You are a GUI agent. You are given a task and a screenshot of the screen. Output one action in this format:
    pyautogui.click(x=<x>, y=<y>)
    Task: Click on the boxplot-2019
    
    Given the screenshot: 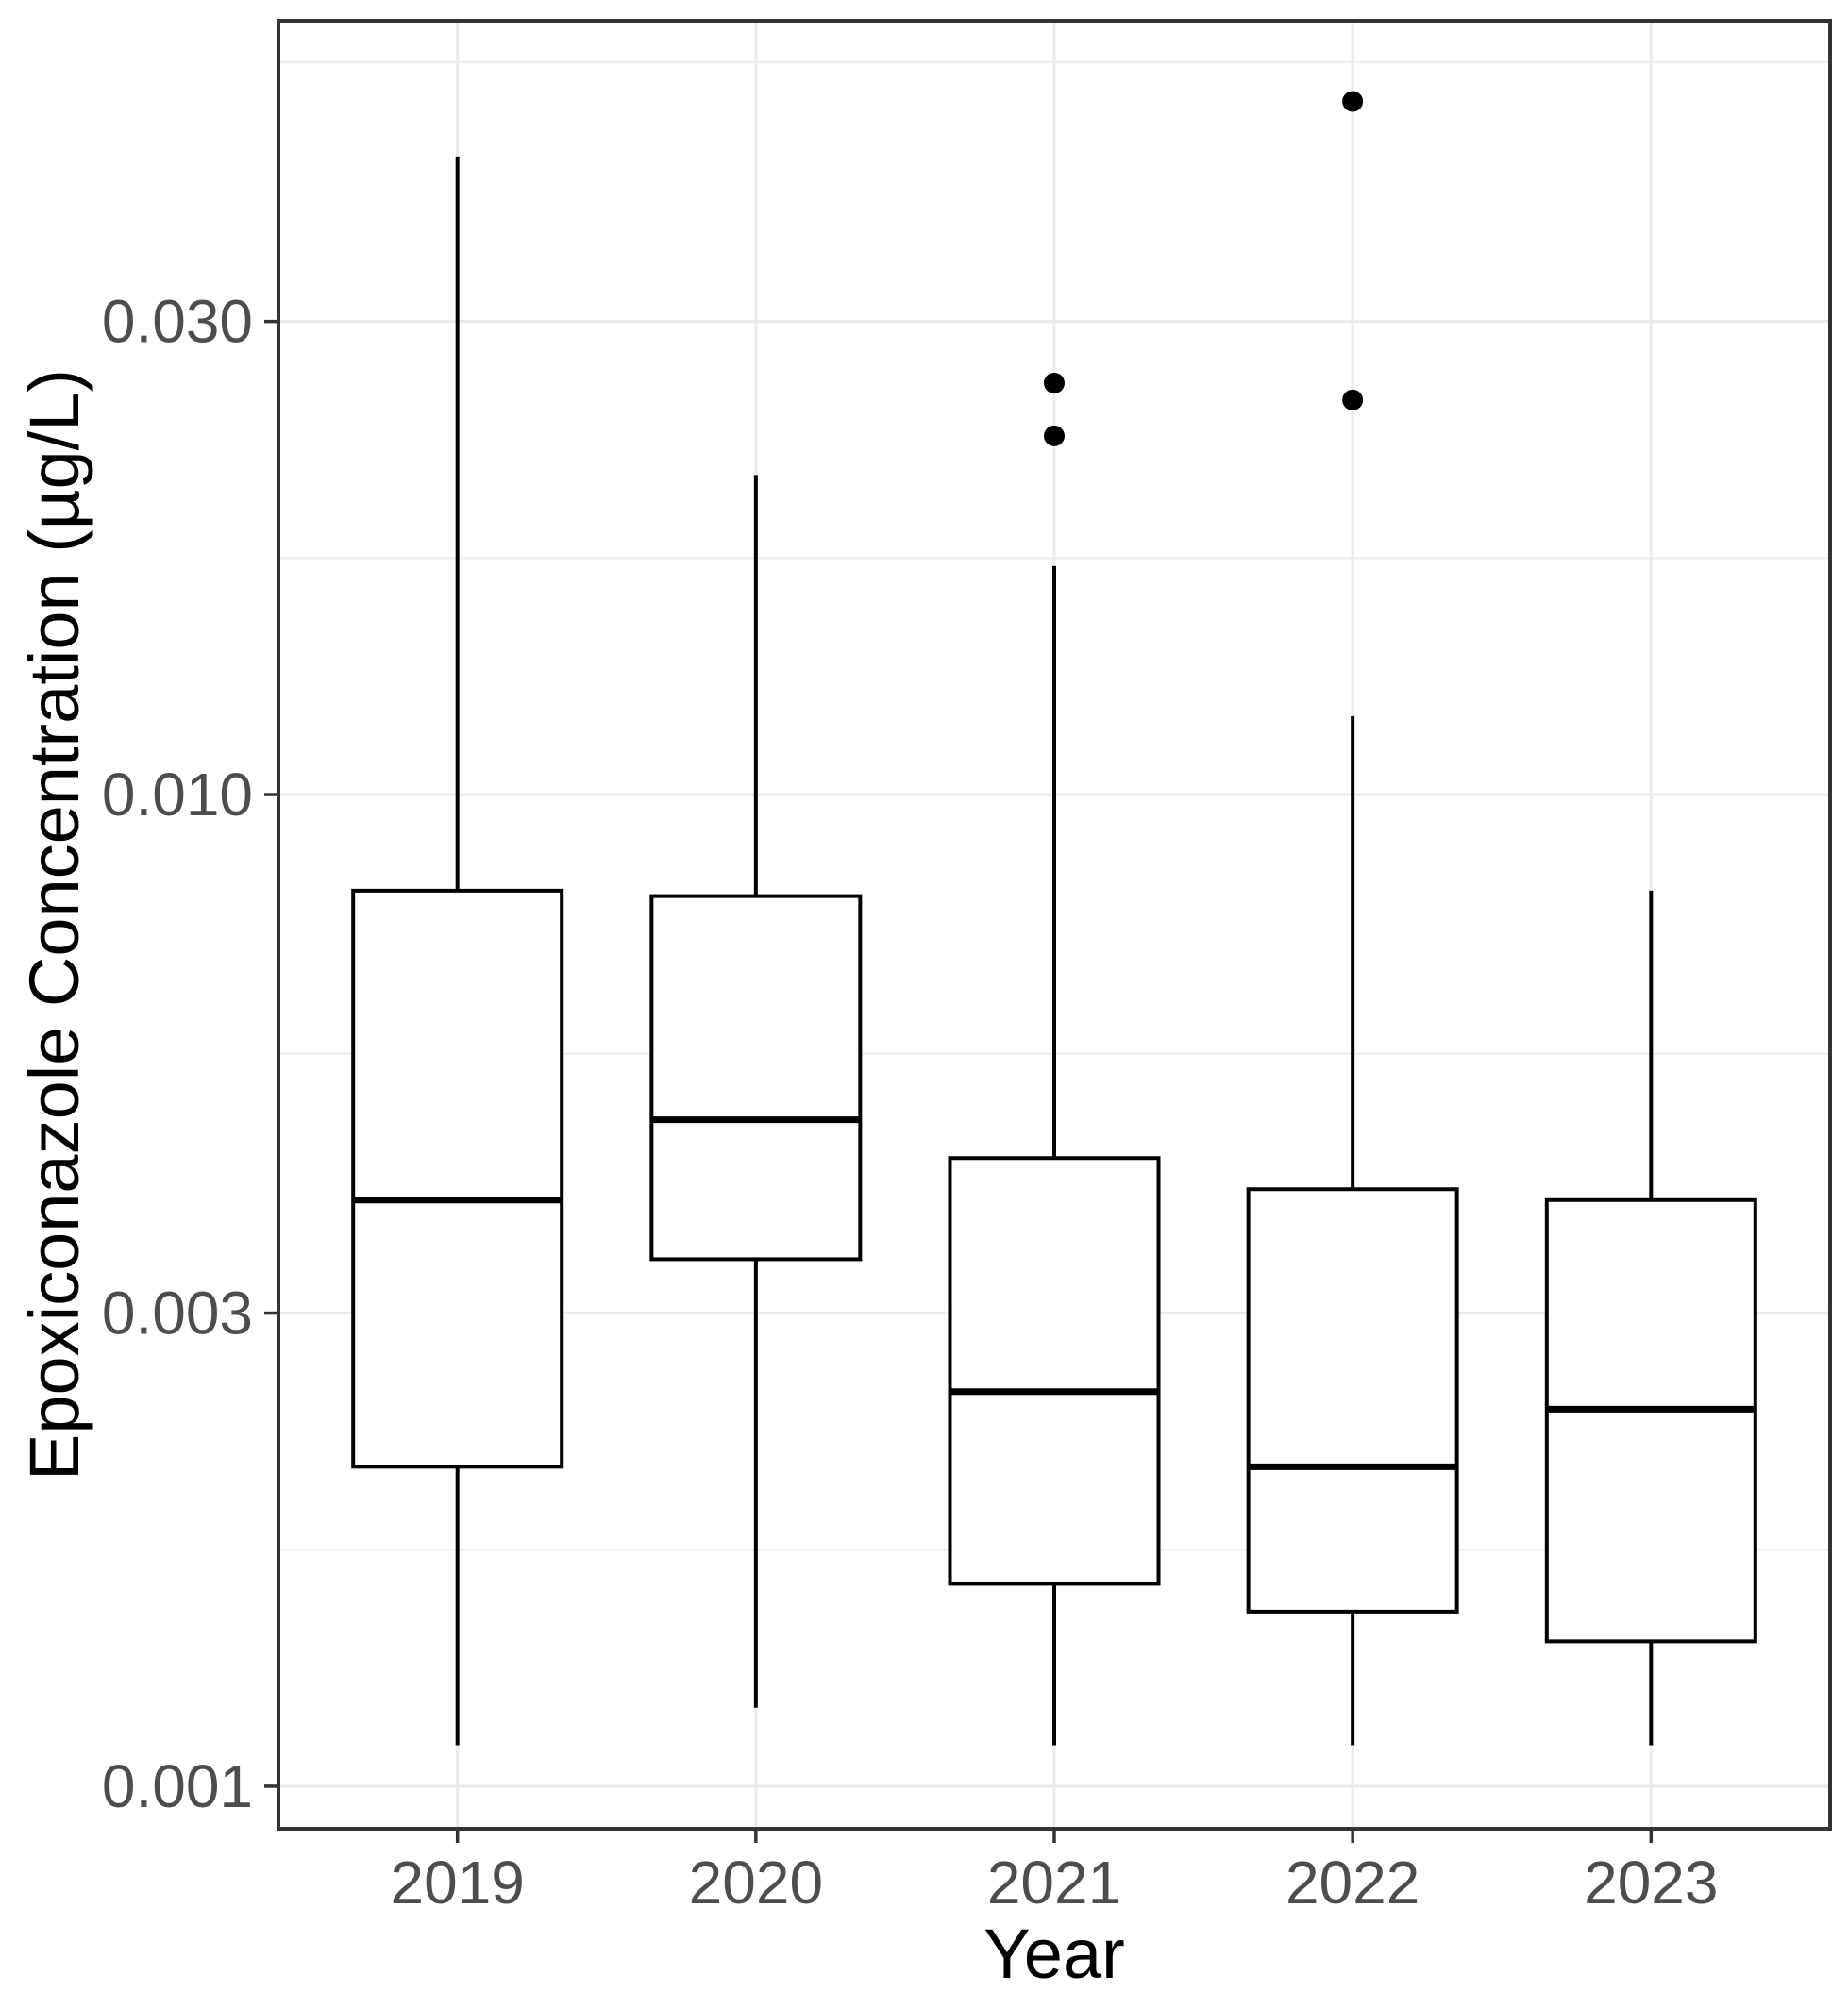 What is the action you would take?
    pyautogui.click(x=457, y=951)
    